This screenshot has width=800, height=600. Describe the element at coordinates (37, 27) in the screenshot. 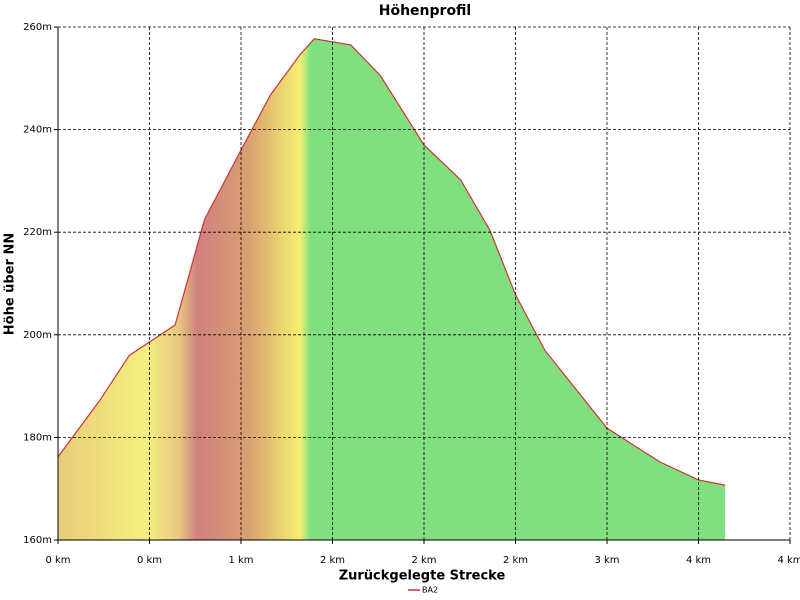

I see `y-tick-label: 260m` at that location.